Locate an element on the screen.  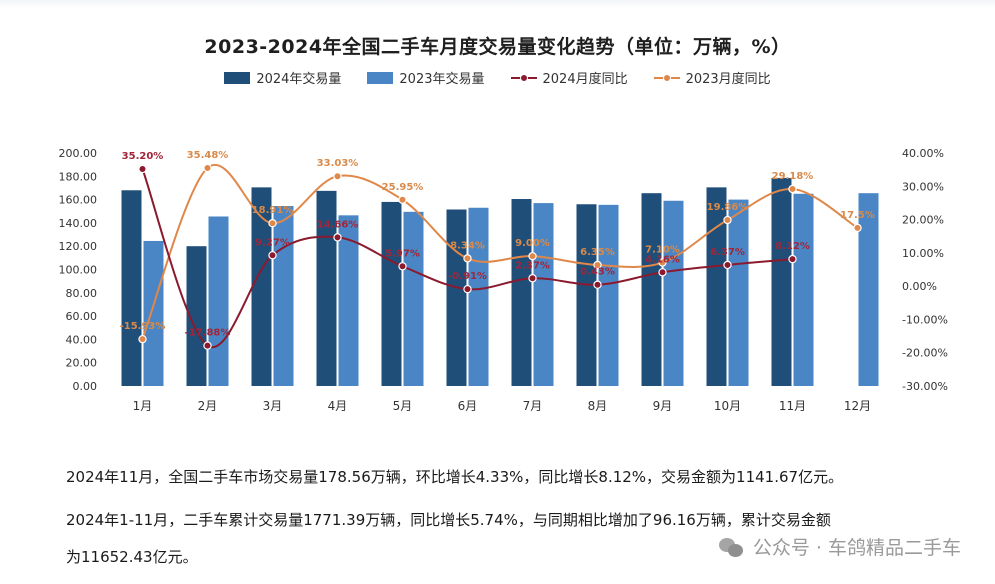
y-left-tick-label: 40.00 is located at coordinates (82, 339).